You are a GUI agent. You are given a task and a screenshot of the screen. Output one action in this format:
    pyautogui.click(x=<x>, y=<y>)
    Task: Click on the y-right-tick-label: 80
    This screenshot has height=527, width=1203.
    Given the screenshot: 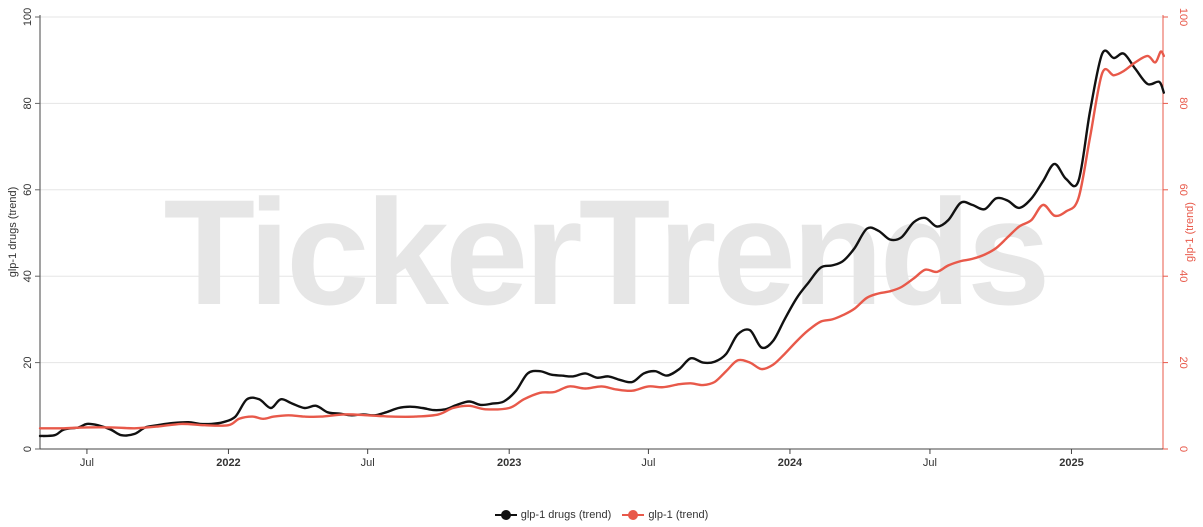 What is the action you would take?
    pyautogui.click(x=1183, y=103)
    